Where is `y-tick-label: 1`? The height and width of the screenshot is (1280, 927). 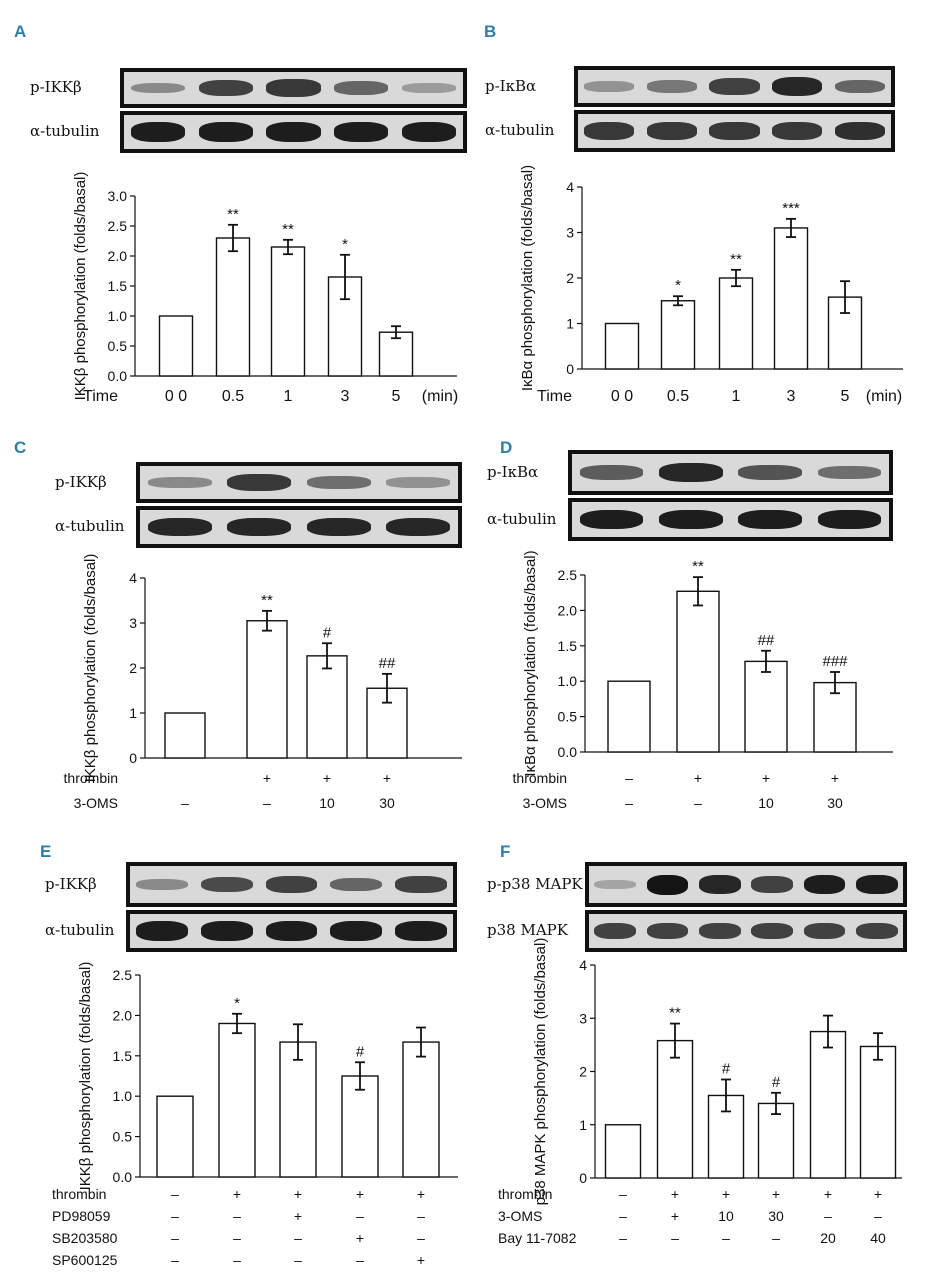
y-tick-label: 1 is located at coordinates (583, 1125).